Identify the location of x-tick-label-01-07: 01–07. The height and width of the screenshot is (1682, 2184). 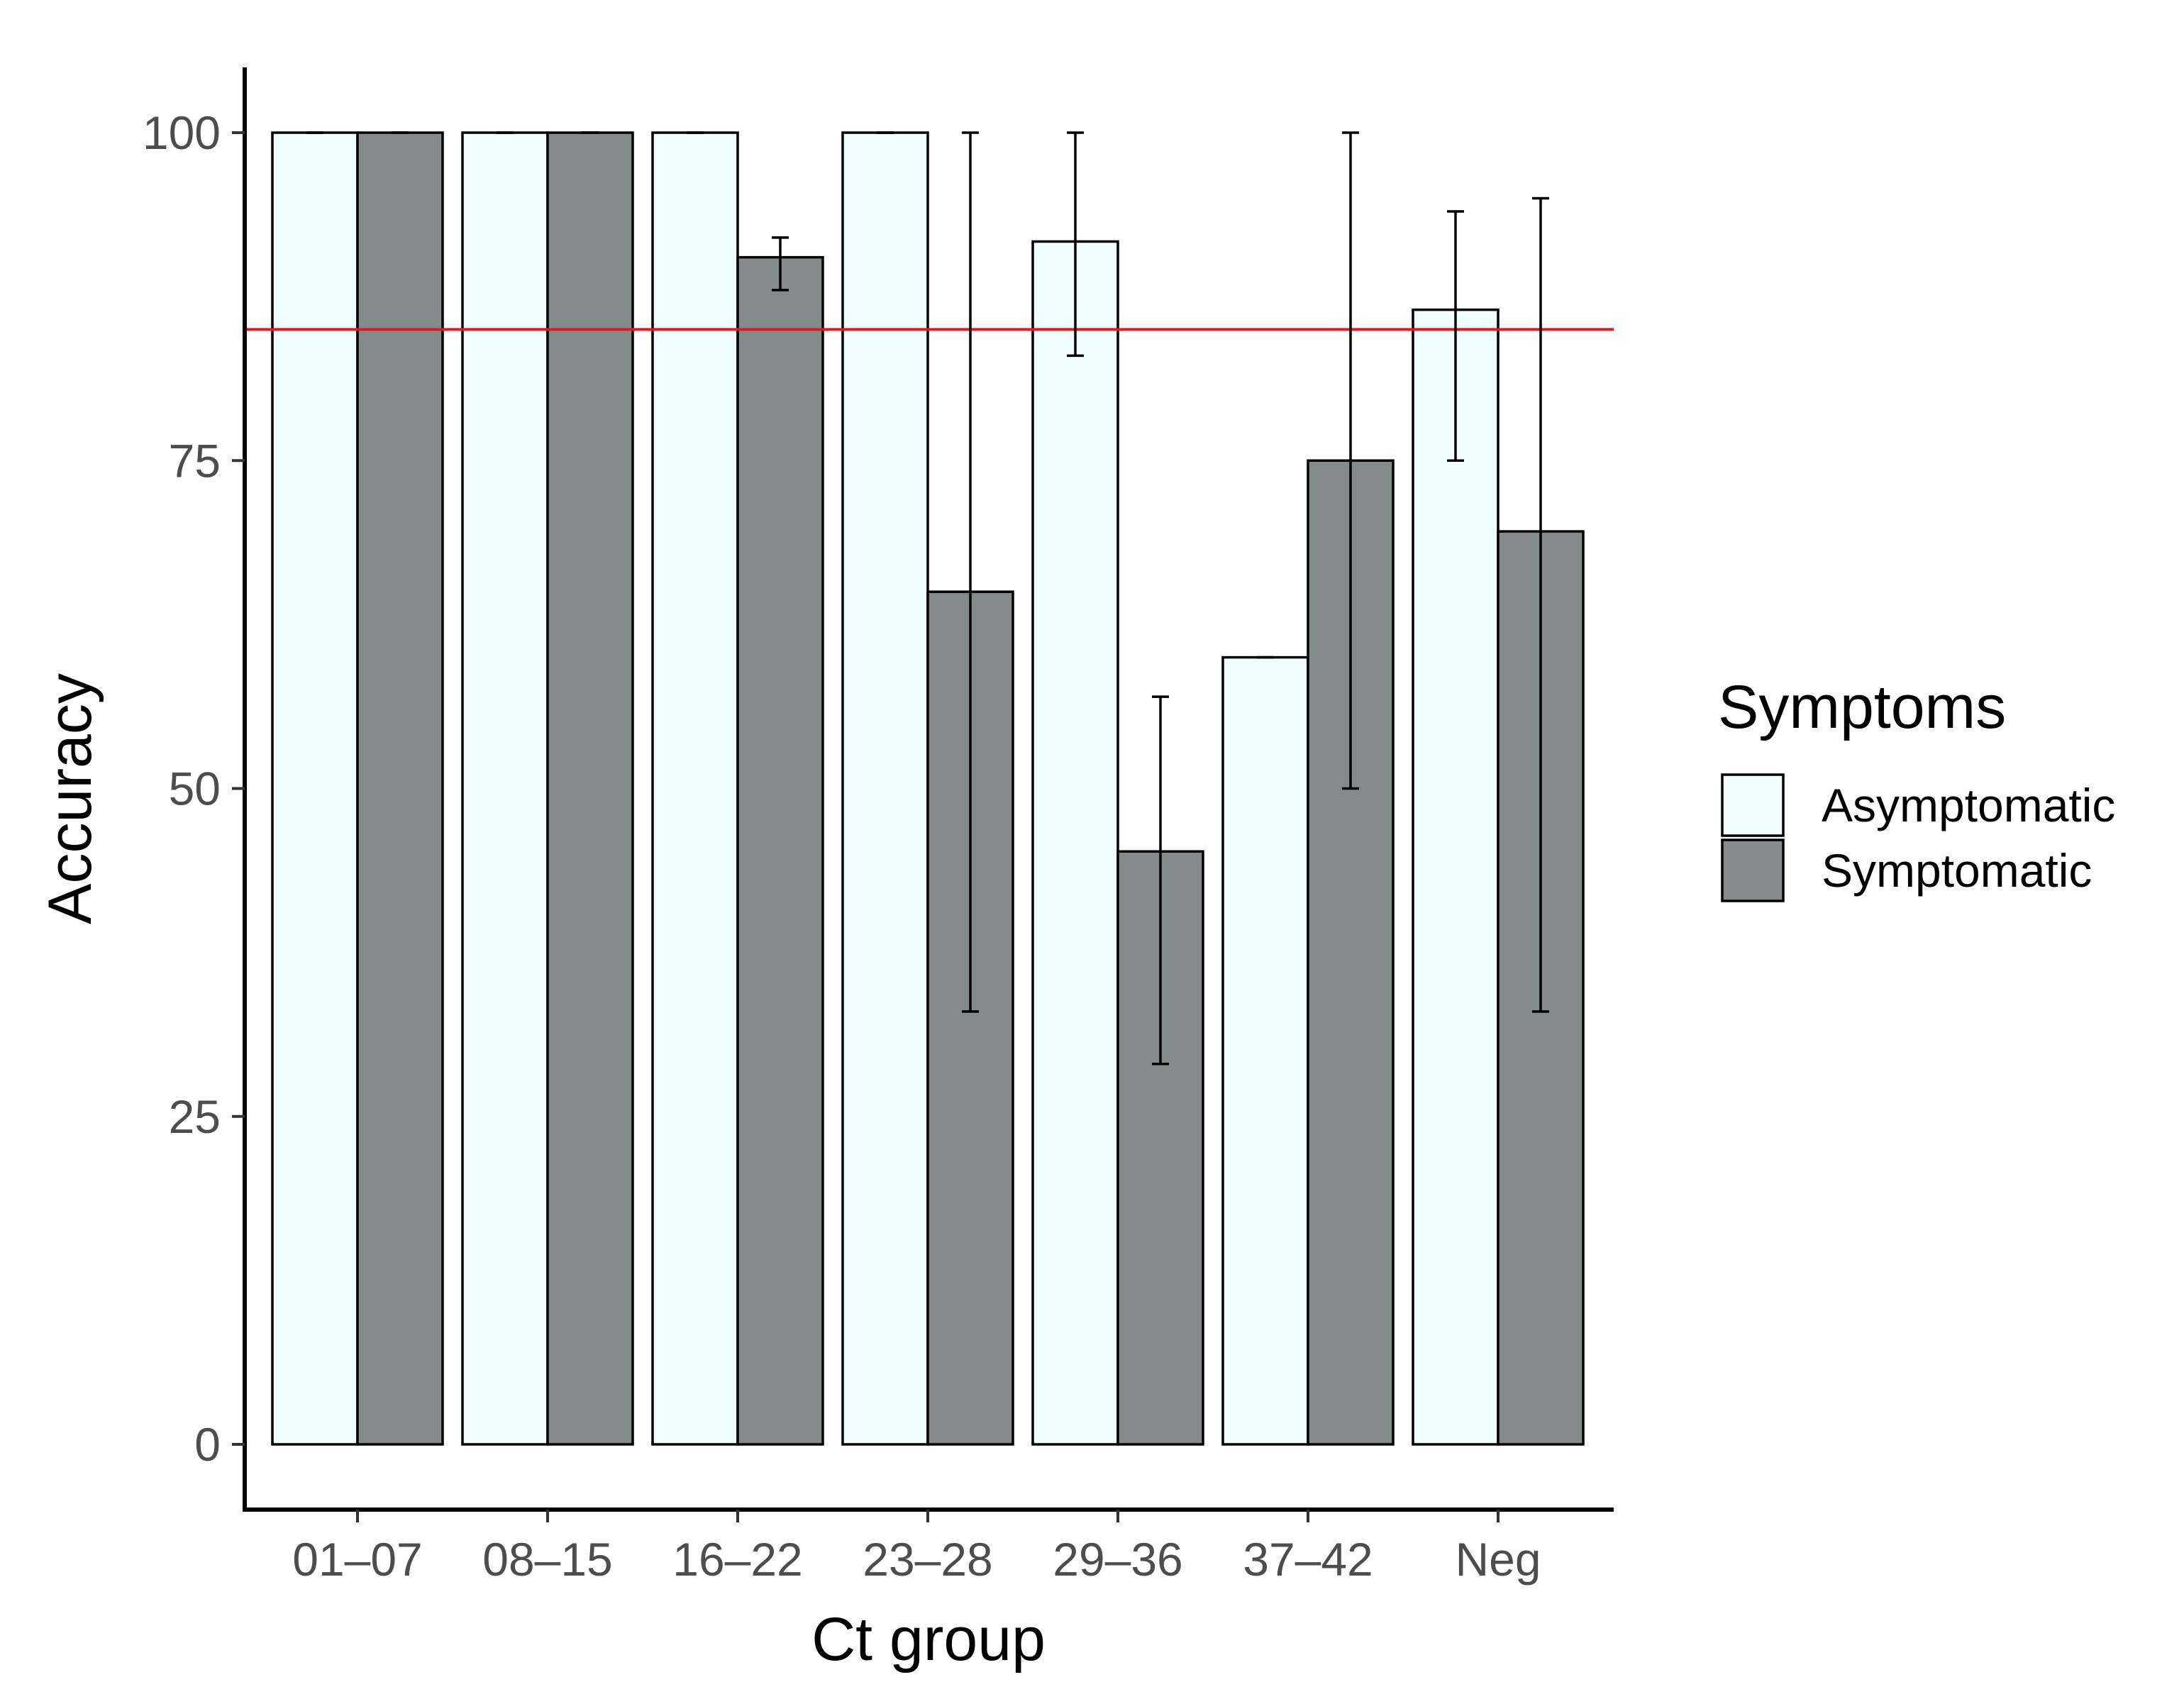
(358, 1559).